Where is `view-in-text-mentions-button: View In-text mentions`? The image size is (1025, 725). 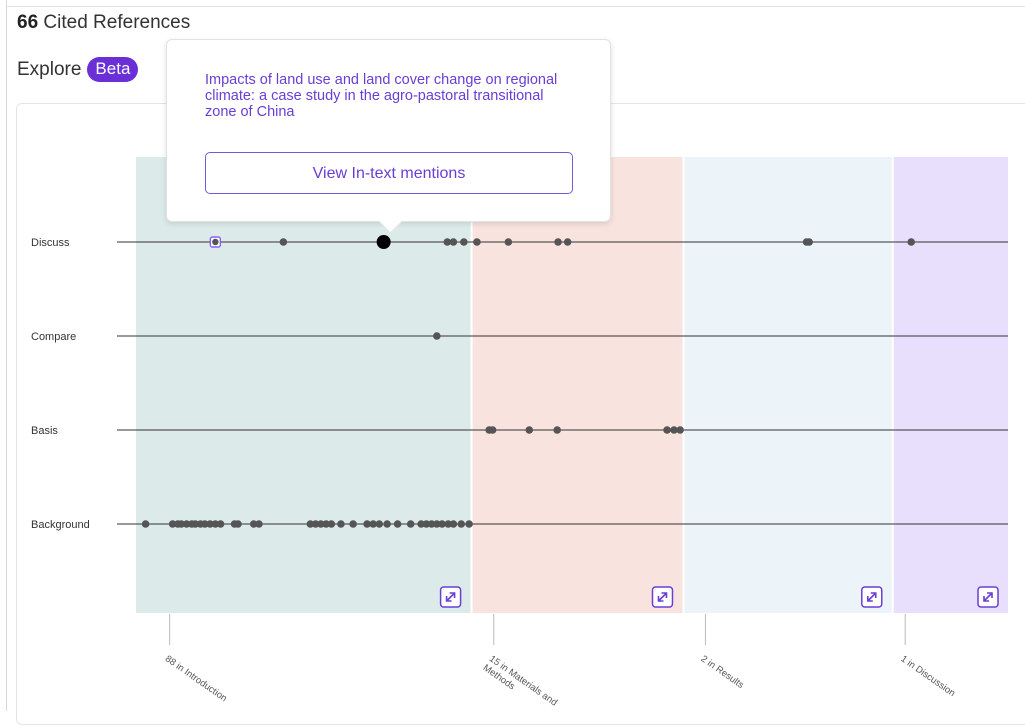
view-in-text-mentions-button: View In-text mentions is located at coordinates (389, 173).